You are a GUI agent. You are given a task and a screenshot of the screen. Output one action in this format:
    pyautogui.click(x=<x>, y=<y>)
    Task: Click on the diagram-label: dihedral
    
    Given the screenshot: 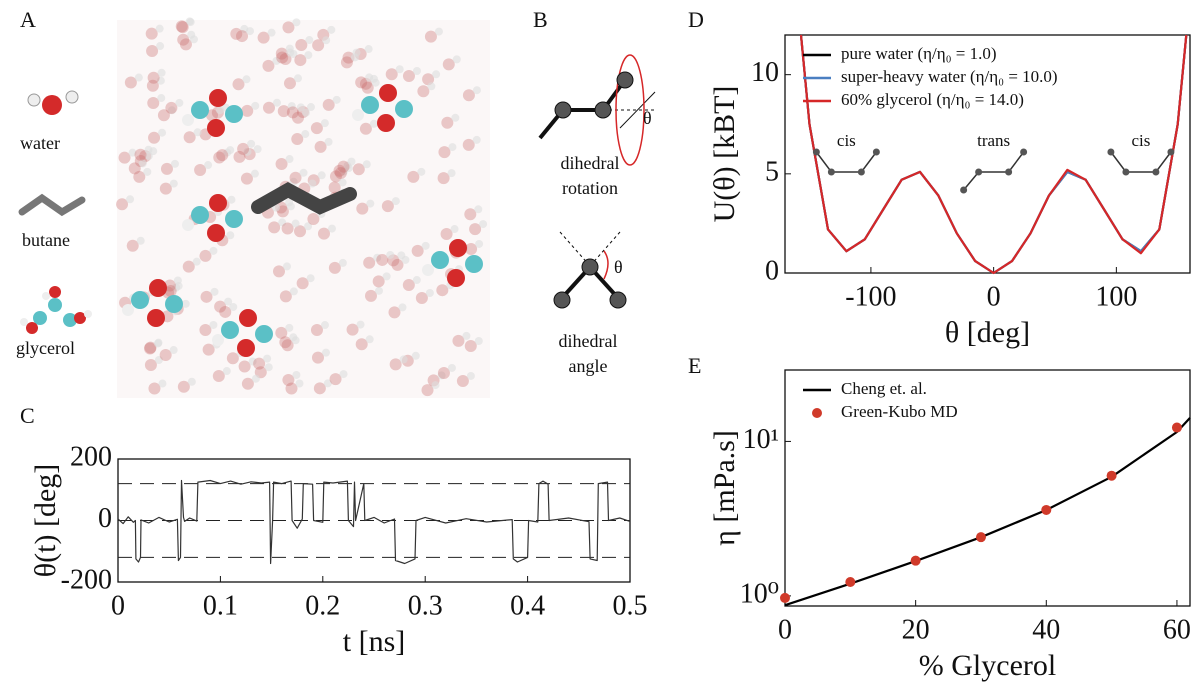 What is the action you would take?
    pyautogui.click(x=590, y=163)
    